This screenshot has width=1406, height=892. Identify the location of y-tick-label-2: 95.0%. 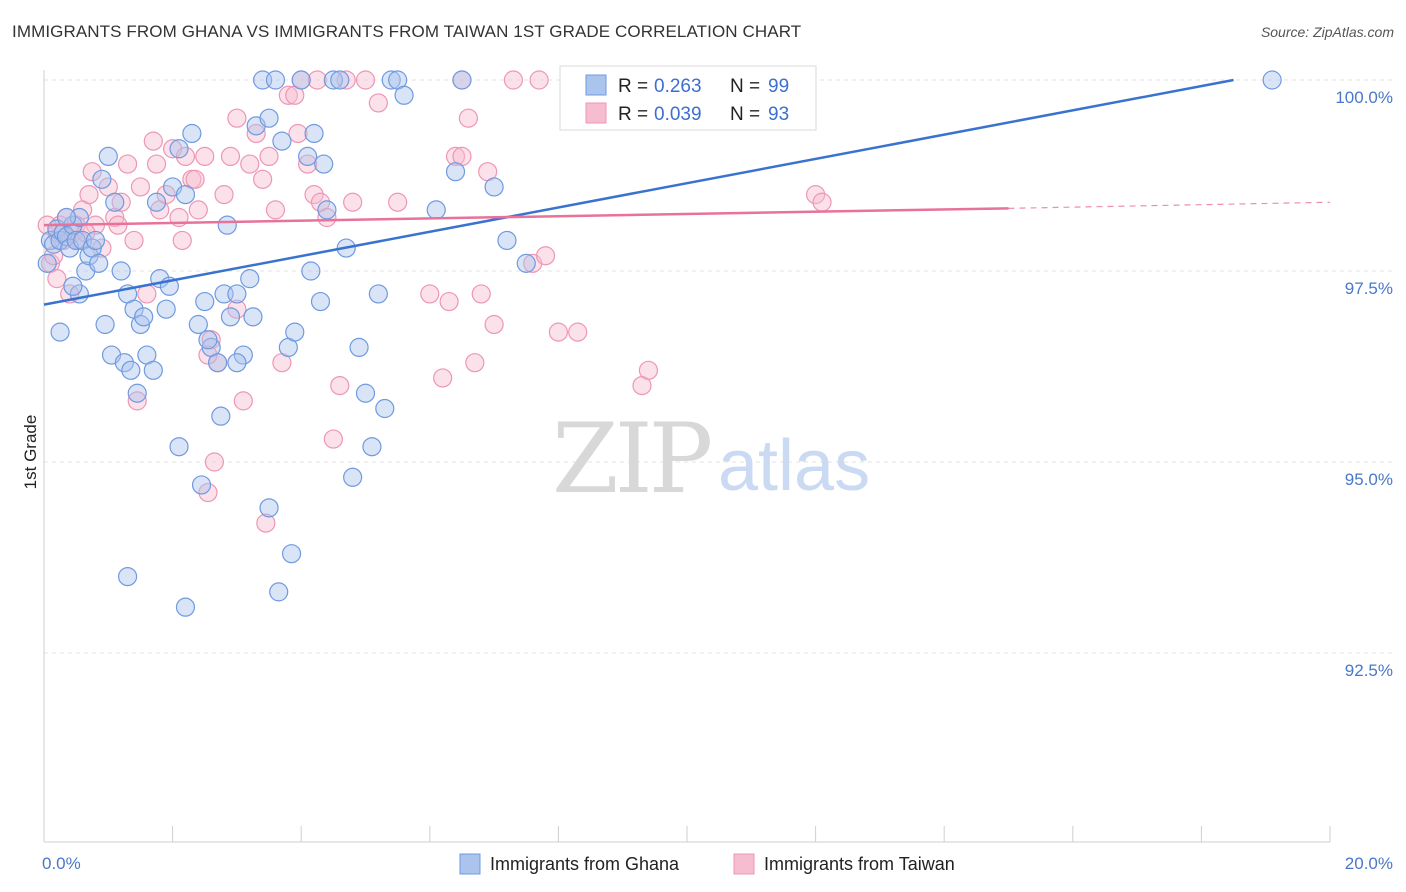
(1369, 479).